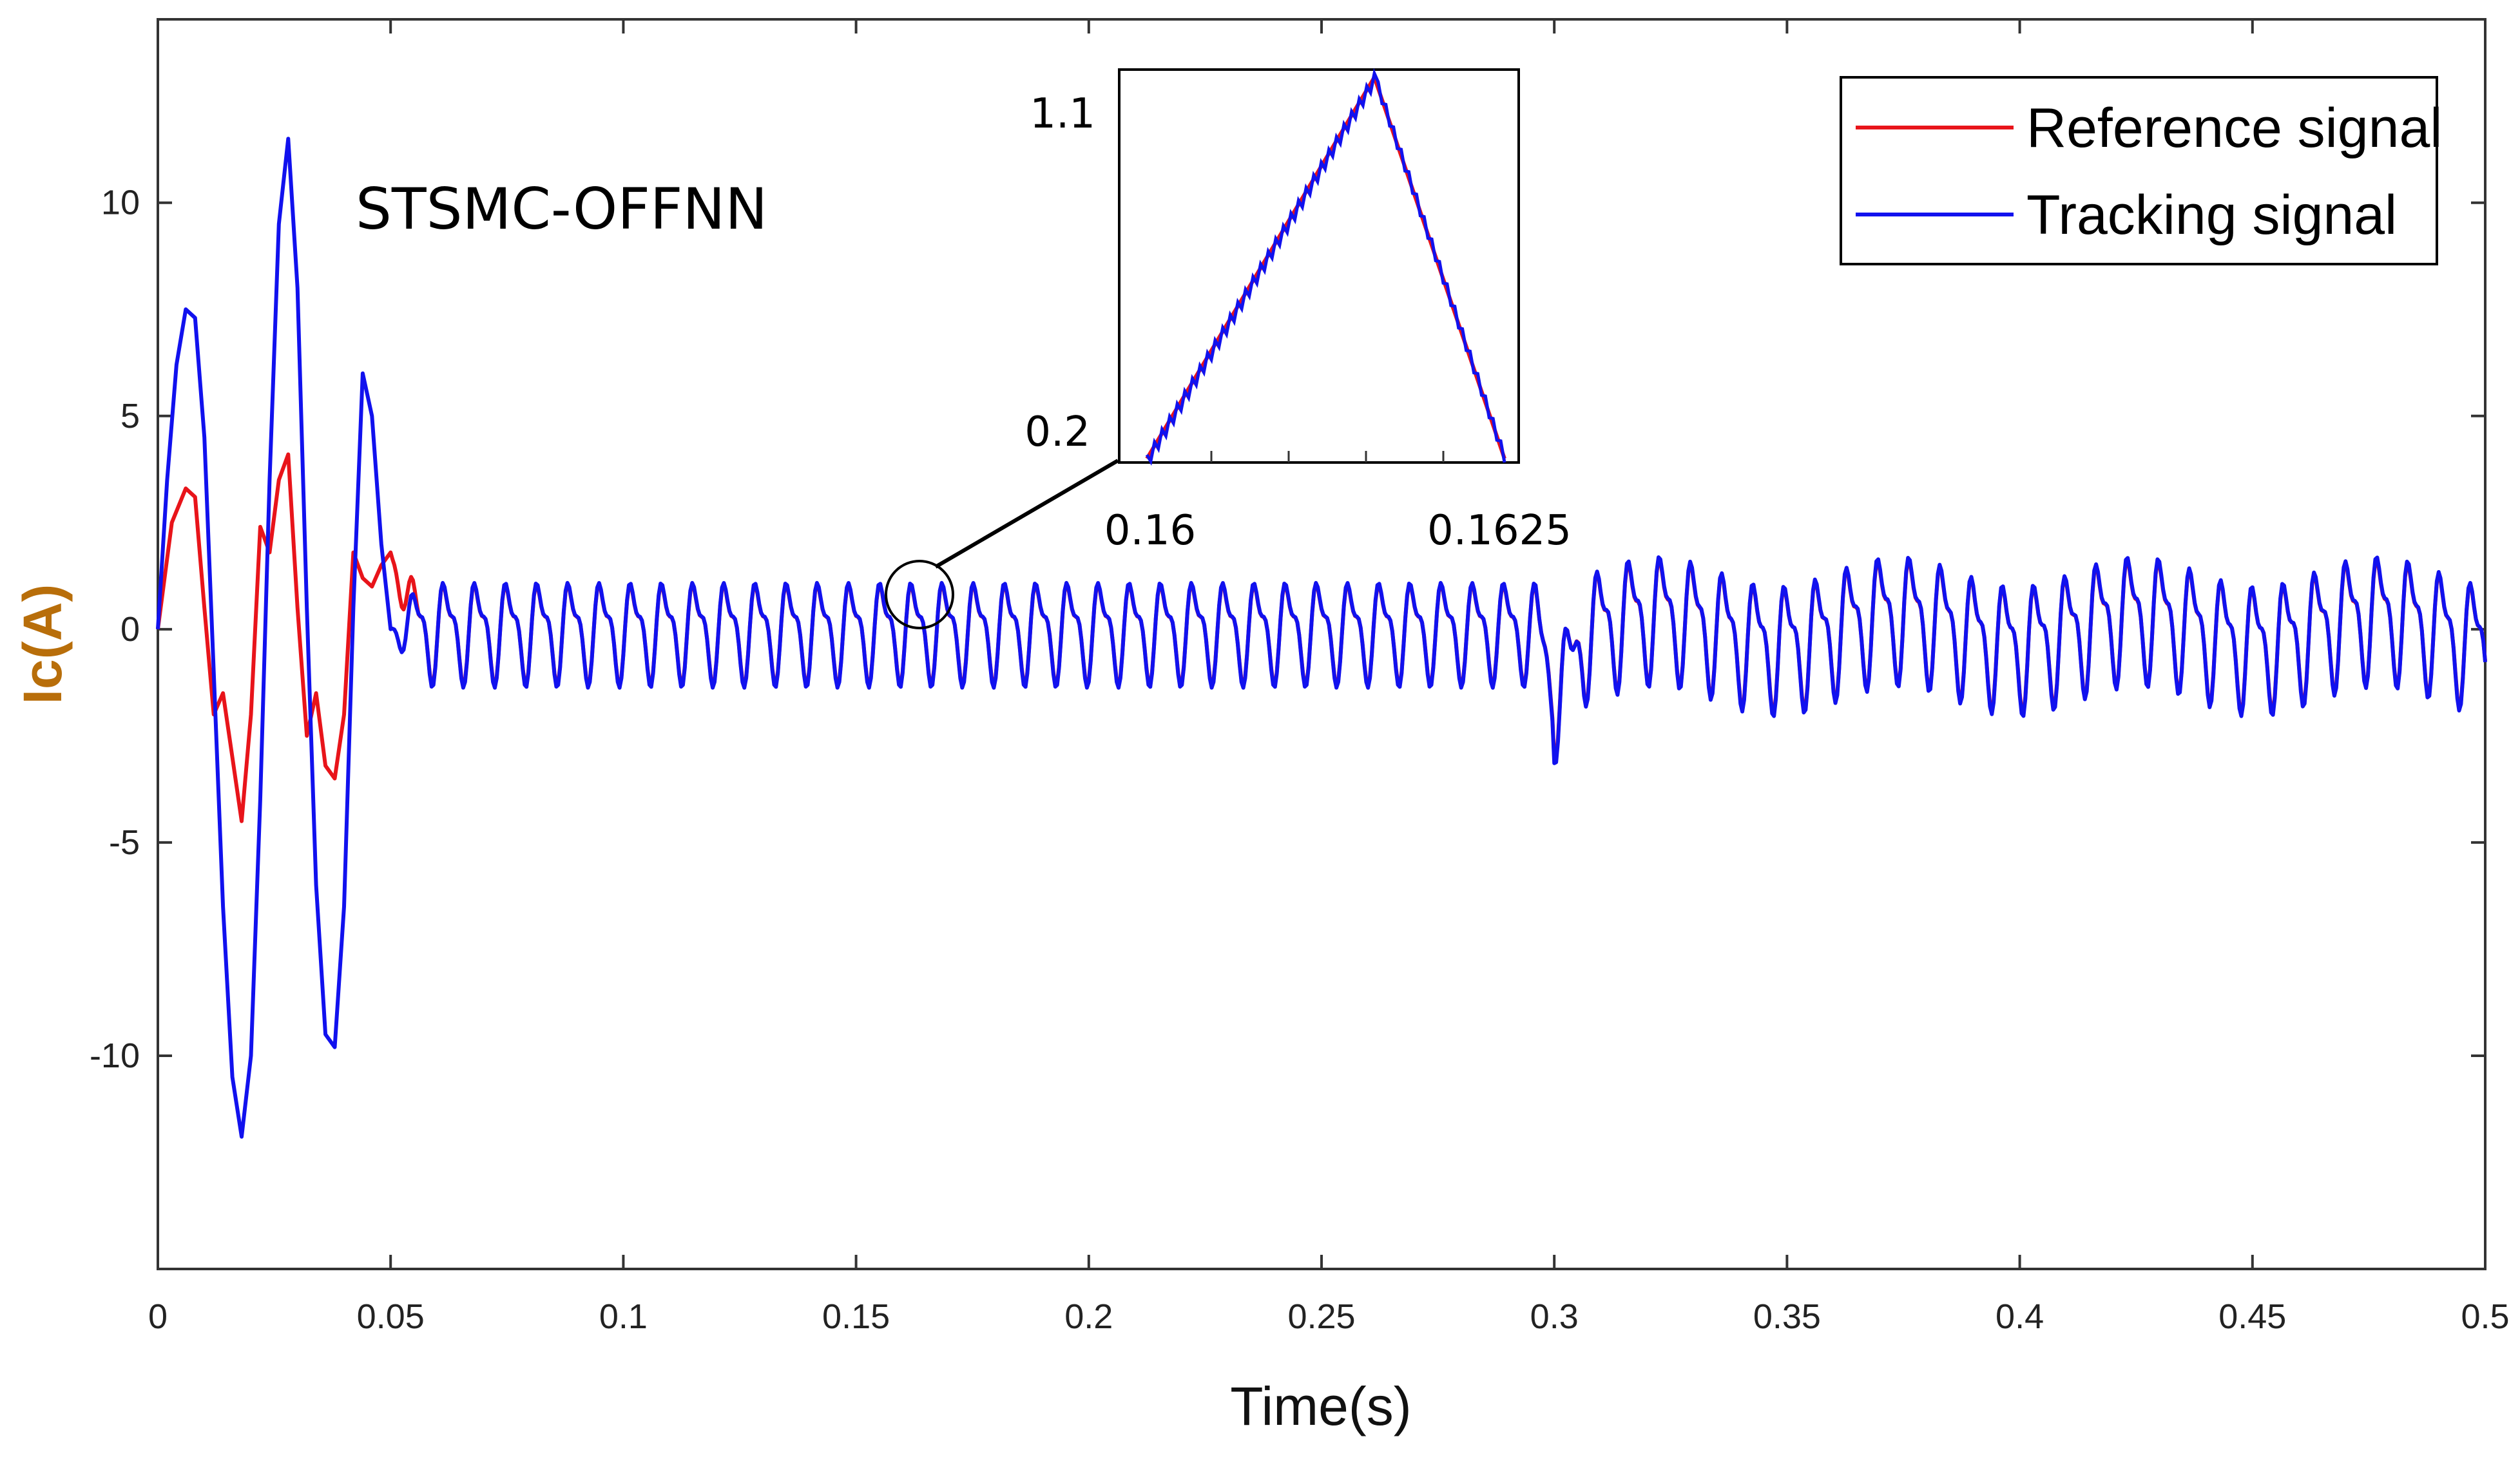  I want to click on x-tick-label: 0.4, so click(2020, 1316).